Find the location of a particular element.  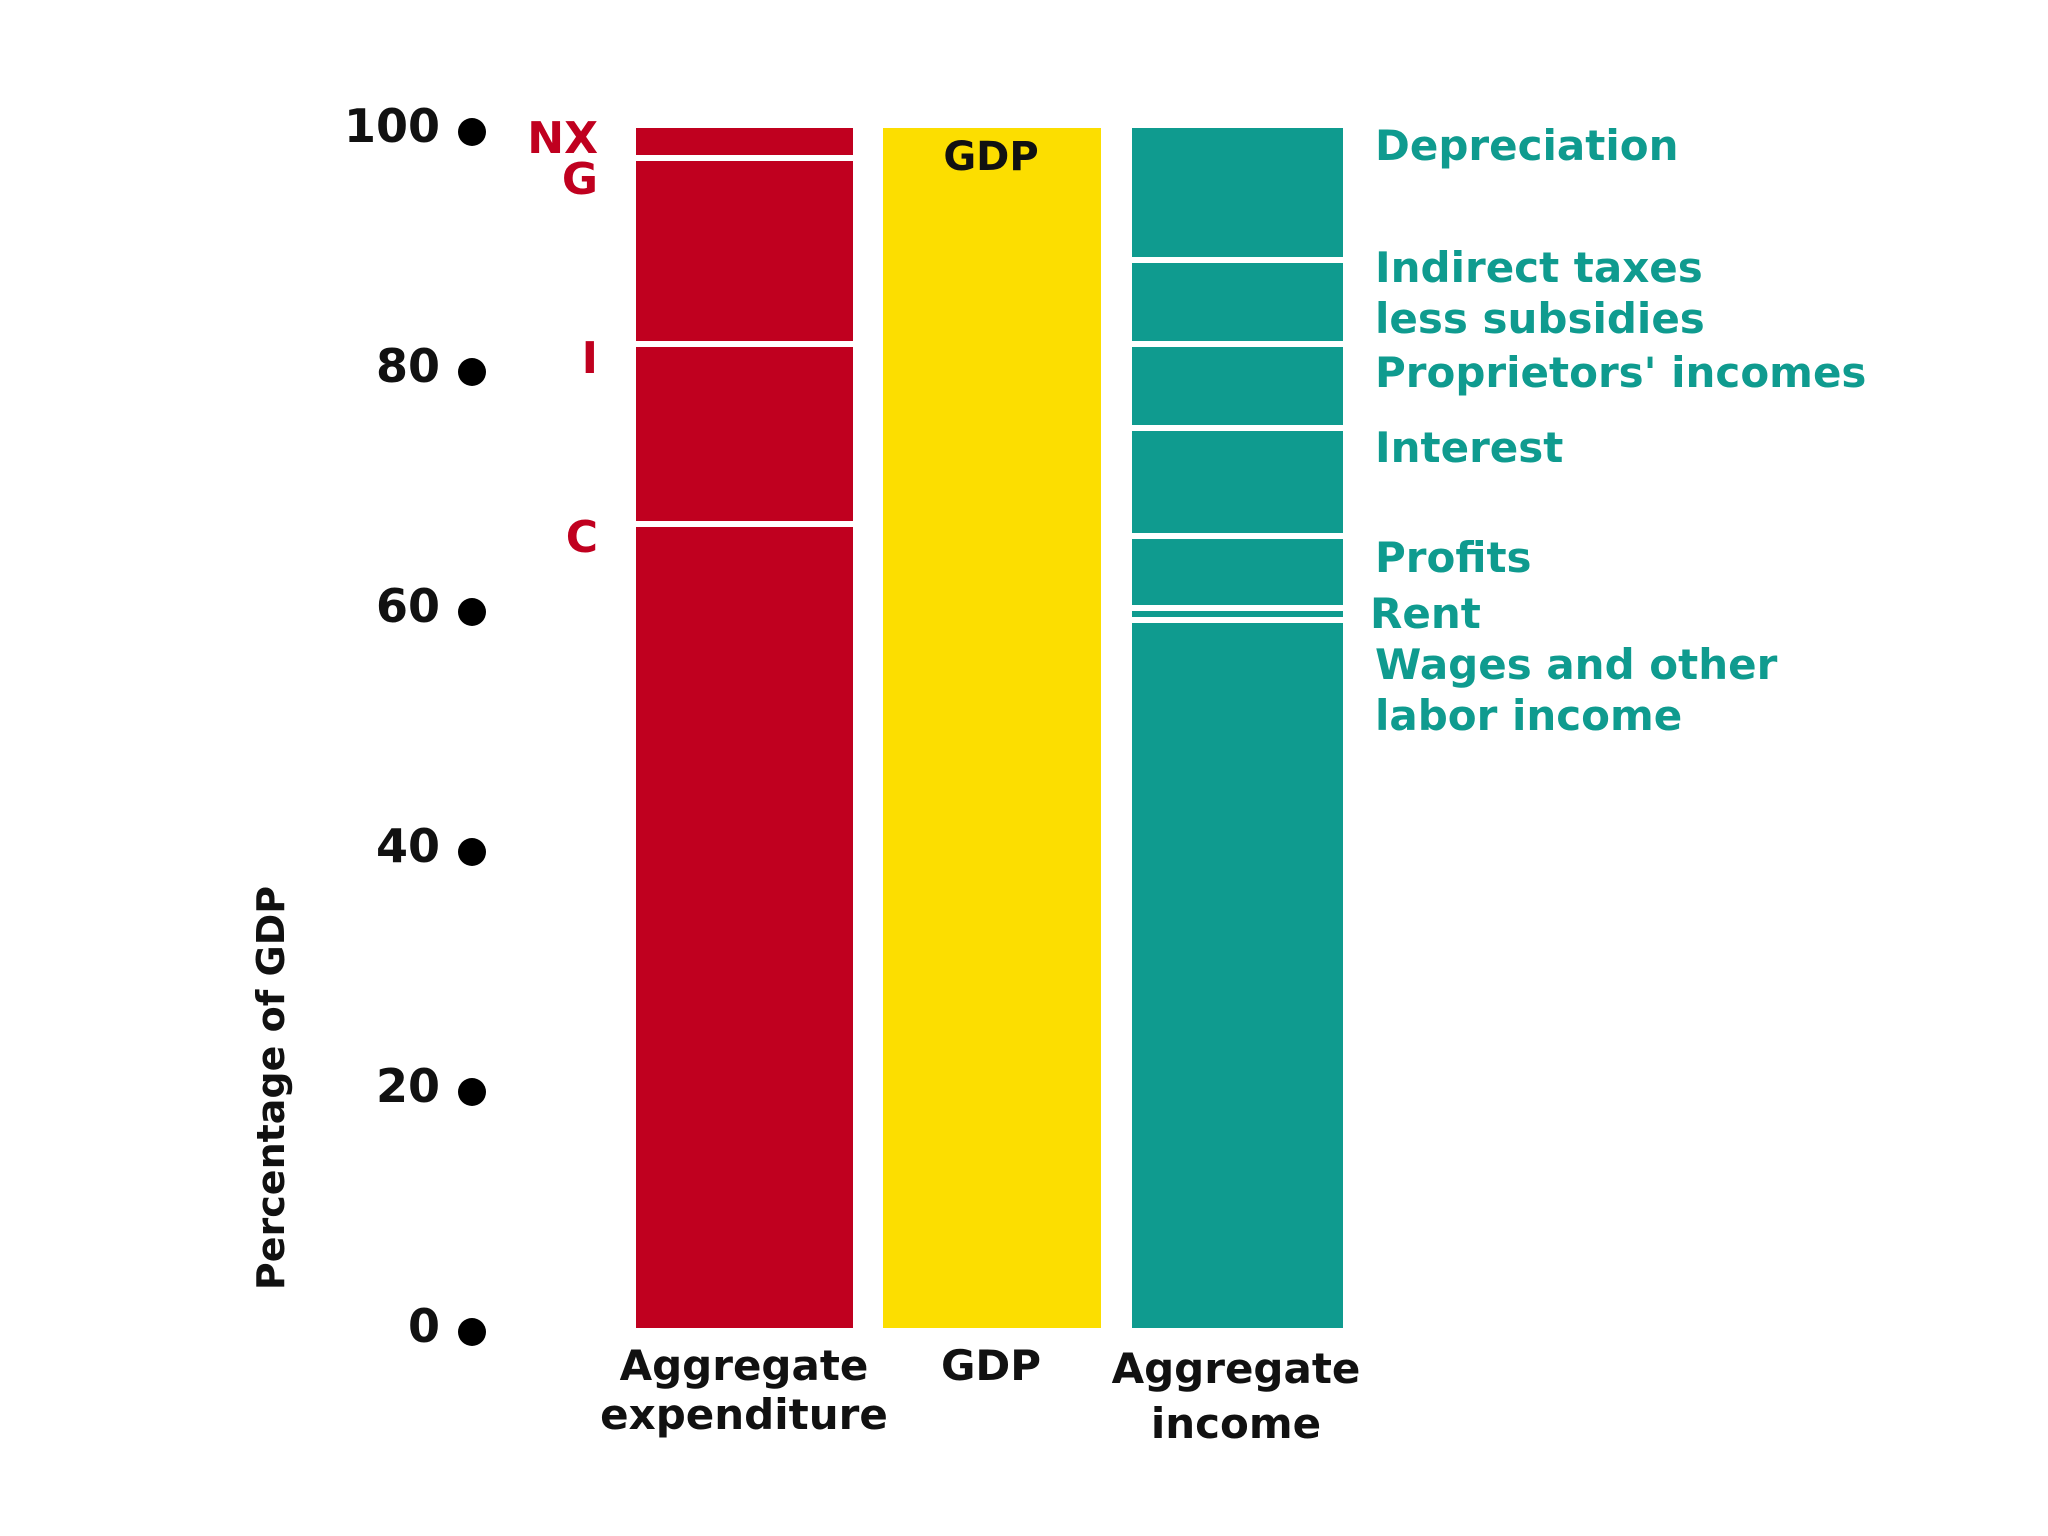

income-segment-depreciation is located at coordinates (1237, 194).